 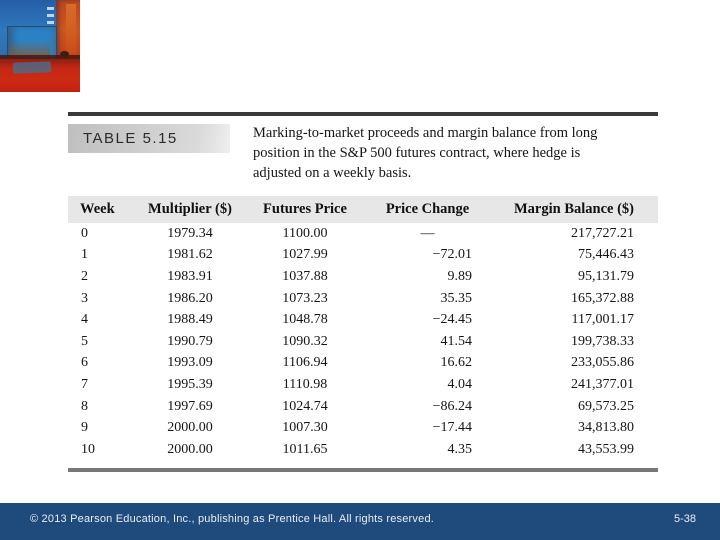 I want to click on cell-margin-balance: 34,813.80, so click(x=606, y=428).